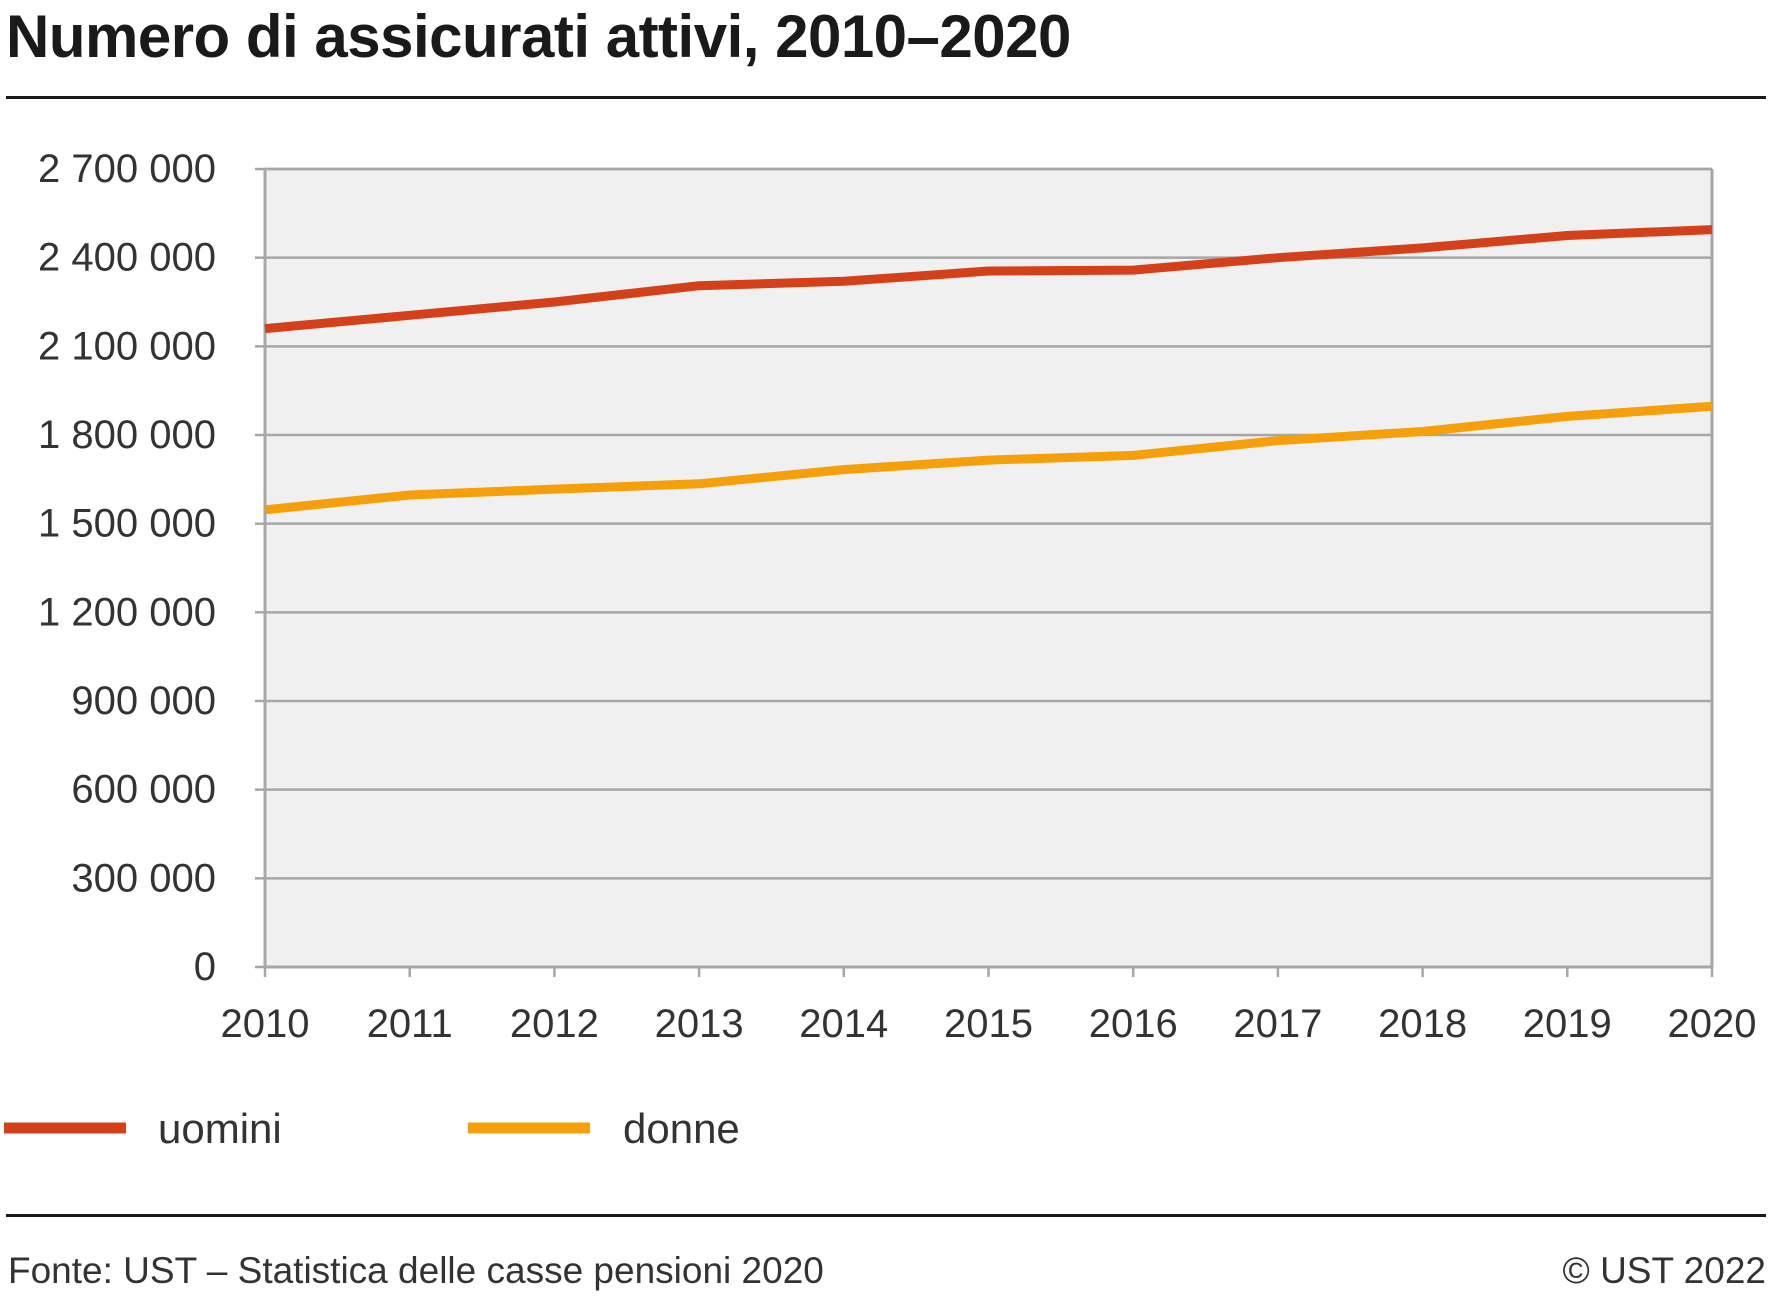 Image resolution: width=1772 pixels, height=1299 pixels. Describe the element at coordinates (1277, 1024) in the screenshot. I see `x-tick-label: 2017` at that location.